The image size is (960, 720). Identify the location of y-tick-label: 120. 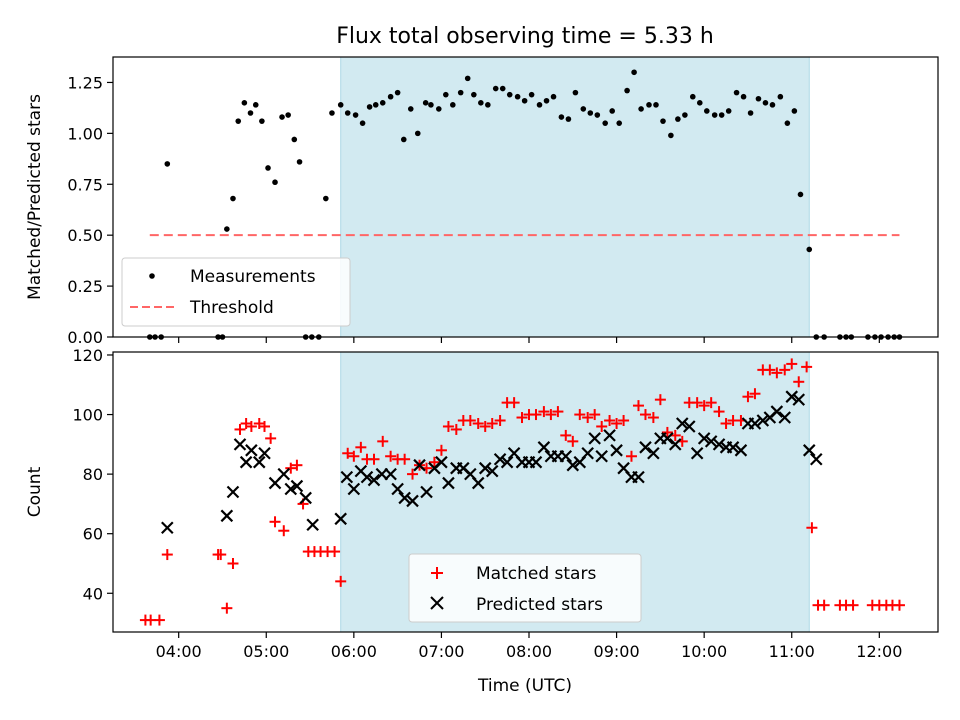
(87, 355).